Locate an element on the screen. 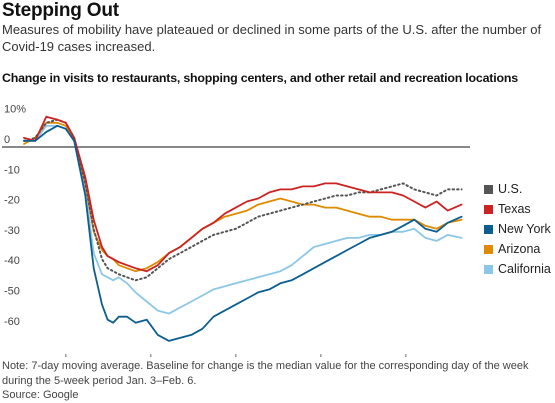  y-tick-label: -20 is located at coordinates (12, 201).